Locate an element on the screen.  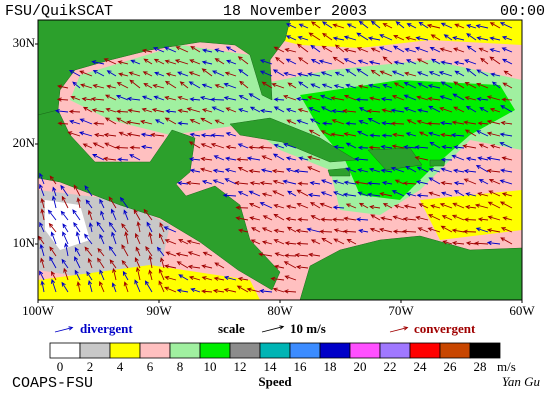
colorbar-tick: 4 is located at coordinates (120, 366).